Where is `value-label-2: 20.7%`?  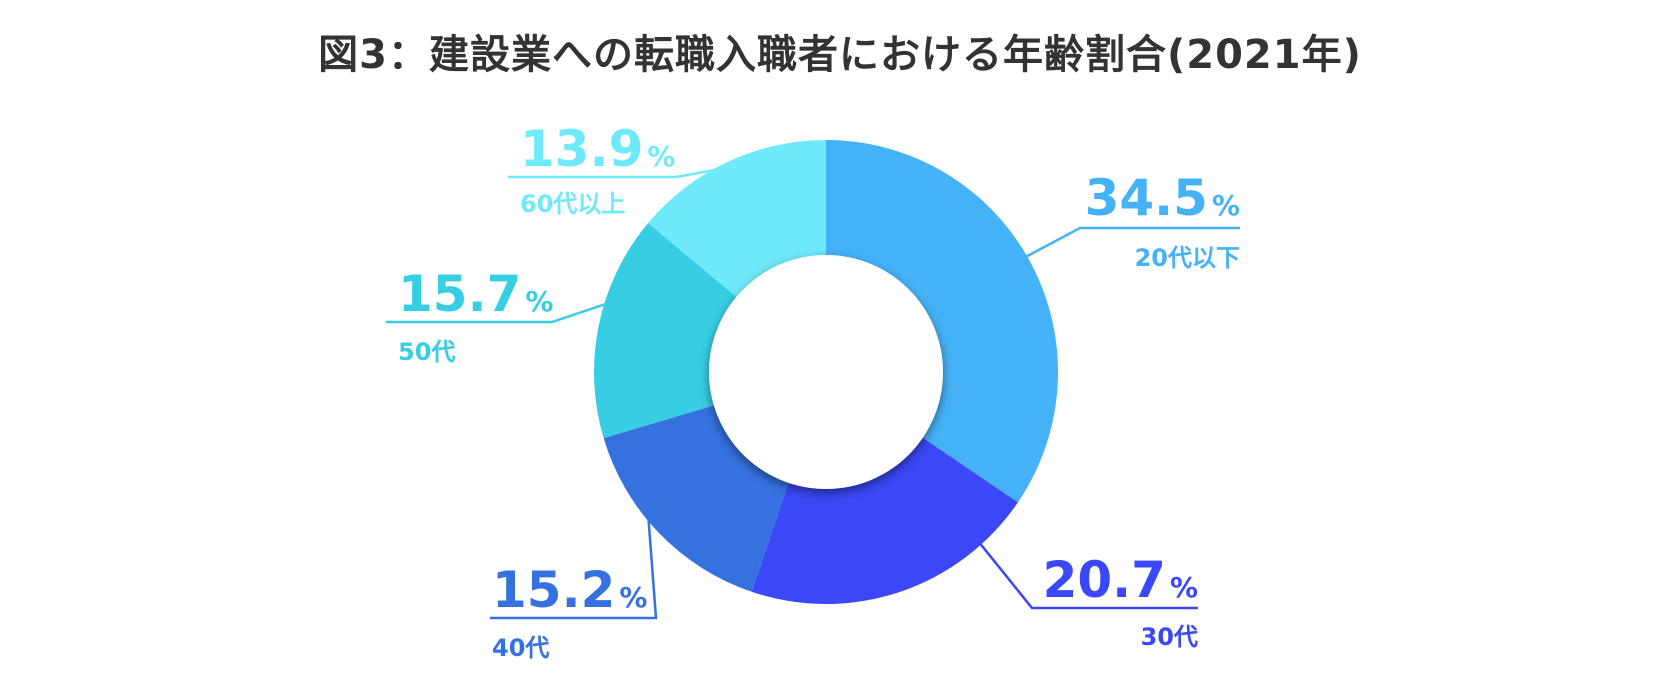 value-label-2: 20.7% is located at coordinates (1120, 580).